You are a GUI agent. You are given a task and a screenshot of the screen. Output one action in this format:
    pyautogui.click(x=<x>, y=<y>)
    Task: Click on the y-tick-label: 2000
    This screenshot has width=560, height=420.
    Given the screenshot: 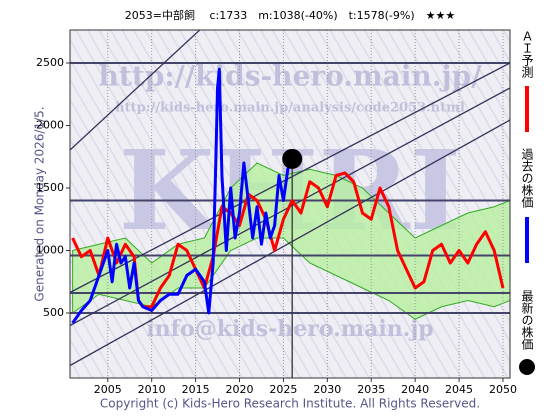 What is the action you would take?
    pyautogui.click(x=50, y=125)
    